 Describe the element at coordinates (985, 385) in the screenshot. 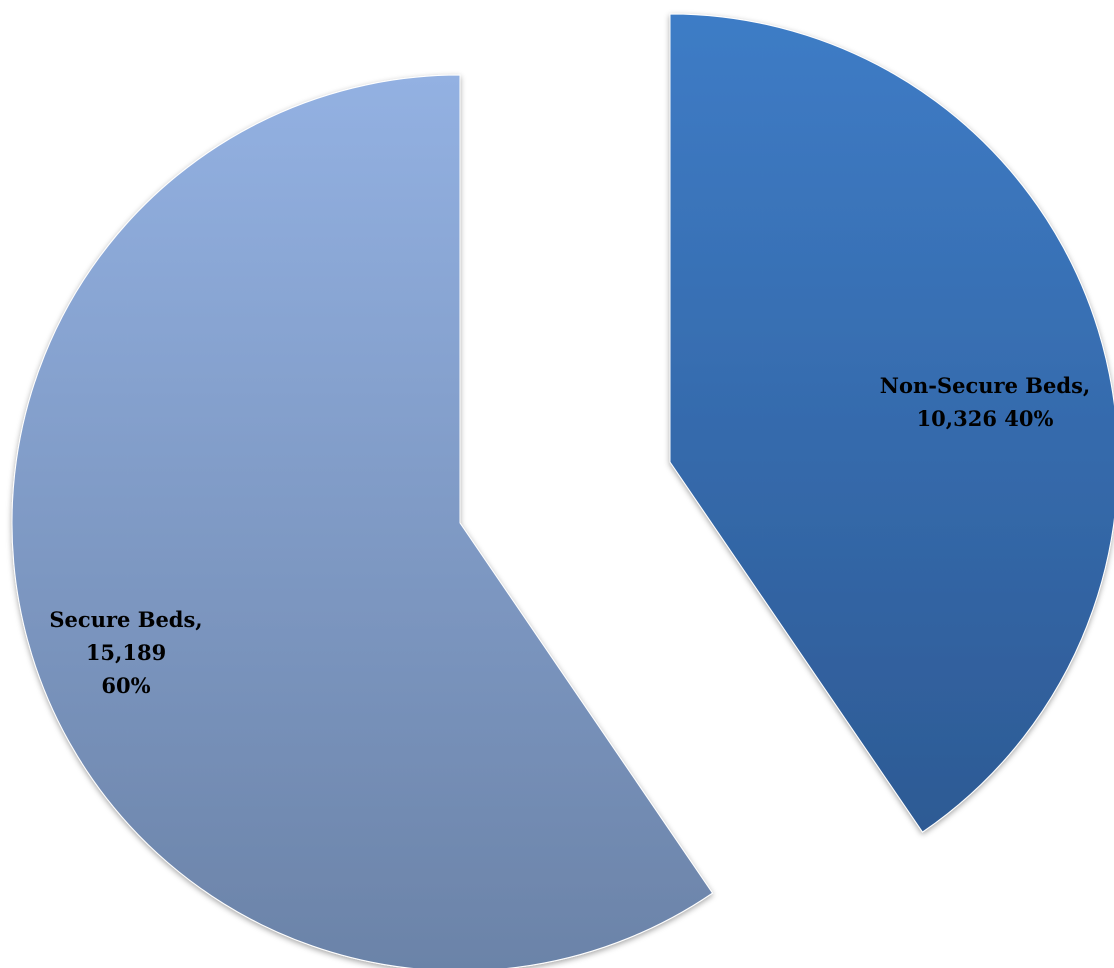

I see `slice-label-line: Non-Secure Beds,` at that location.